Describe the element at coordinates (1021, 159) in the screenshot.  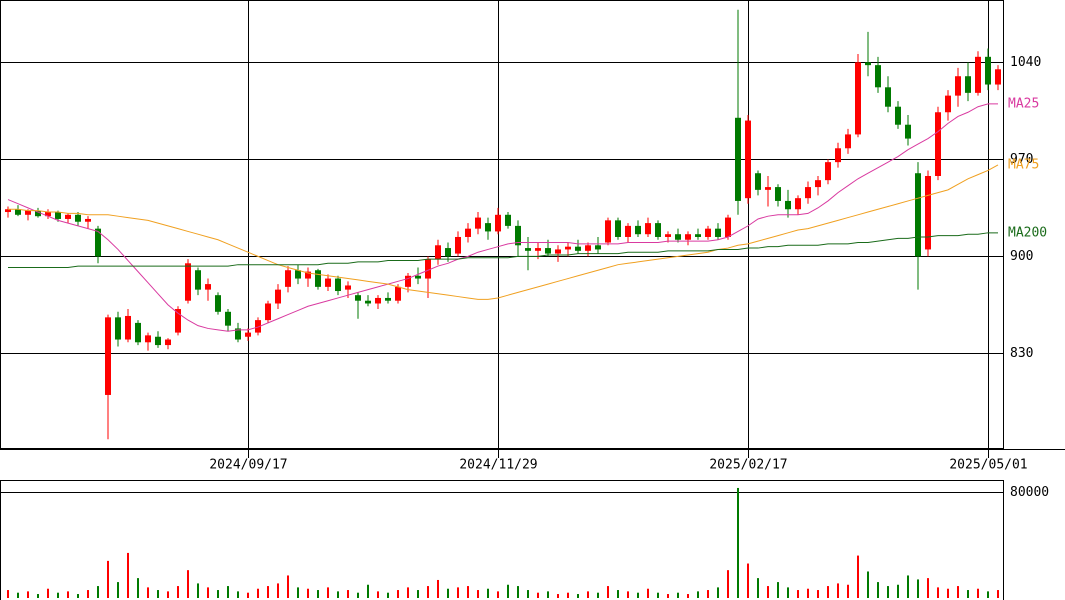
I see `y-tick-label: 970` at that location.